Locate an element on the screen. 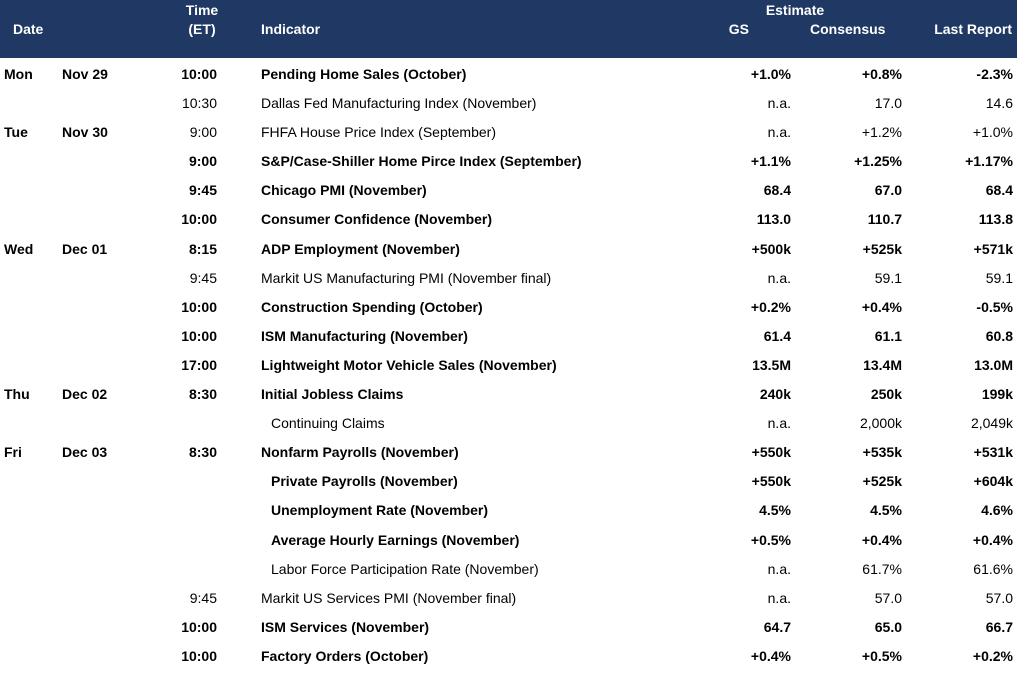 The width and height of the screenshot is (1017, 677). table-row: 10:00 ISM Services (November) 64.7 65.0 66.7 is located at coordinates (508, 626).